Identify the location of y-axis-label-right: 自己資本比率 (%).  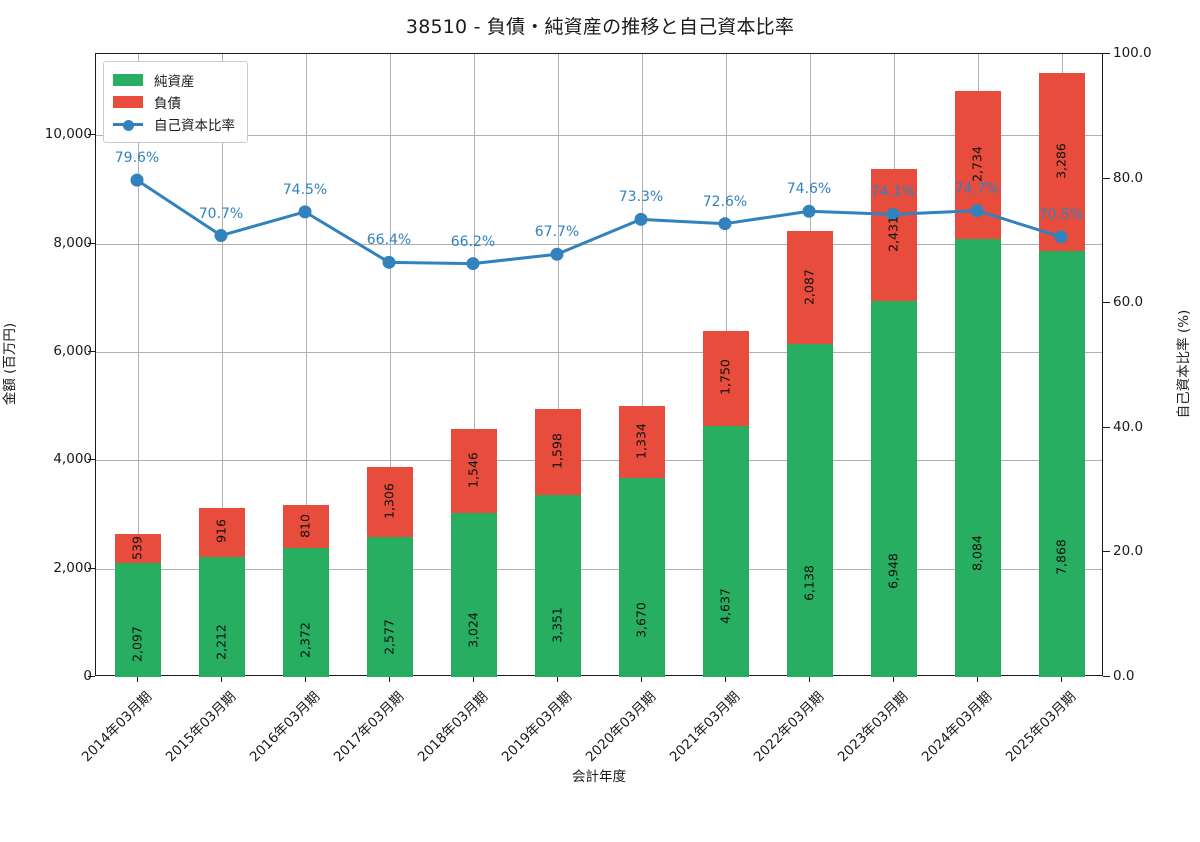
(1184, 364).